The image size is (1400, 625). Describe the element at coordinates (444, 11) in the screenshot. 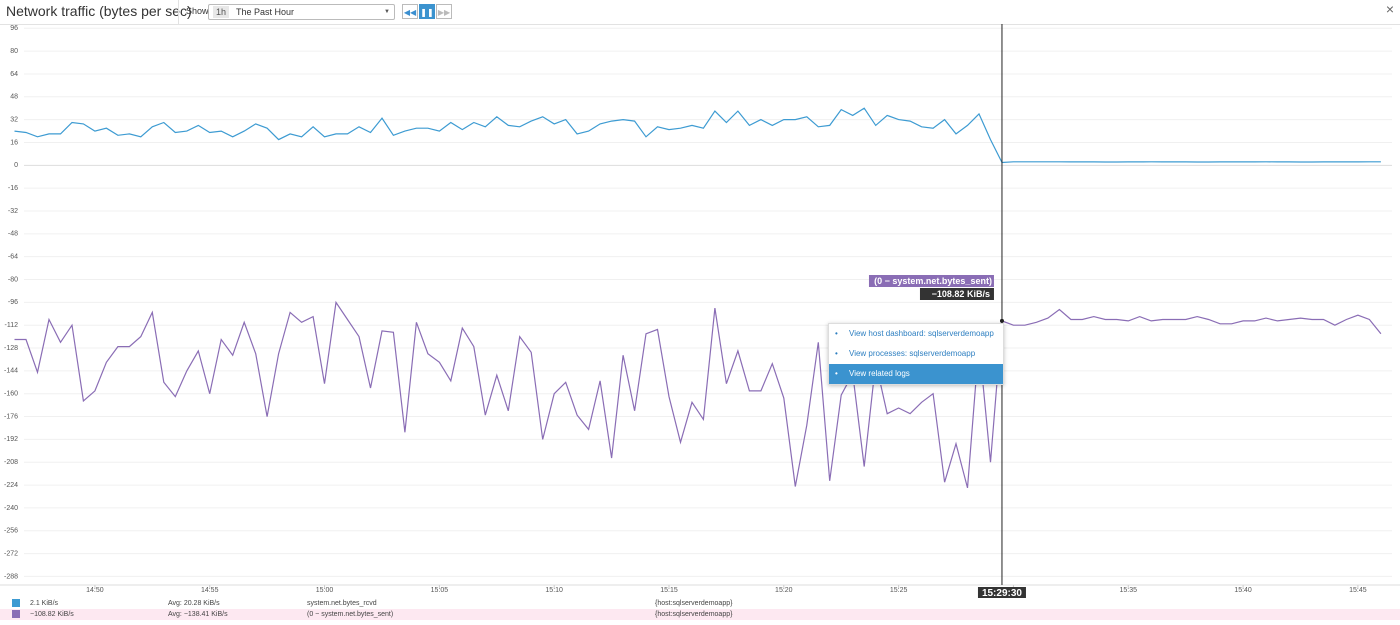

I see `forward-button: ▶▶` at that location.